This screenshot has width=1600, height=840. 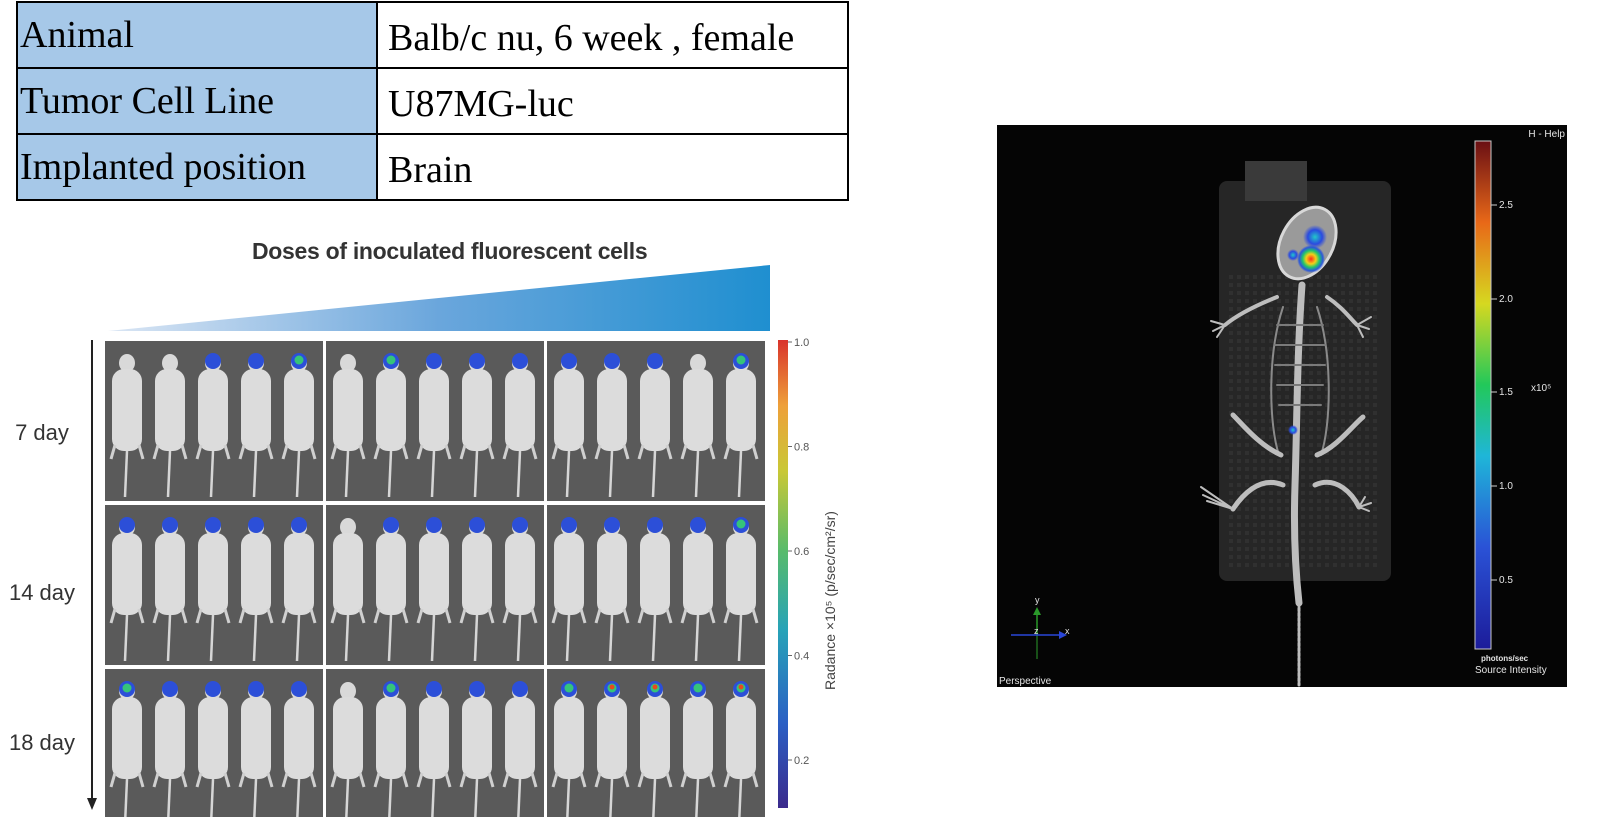 I want to click on scale-tick-label: 2.5, so click(x=1506, y=205).